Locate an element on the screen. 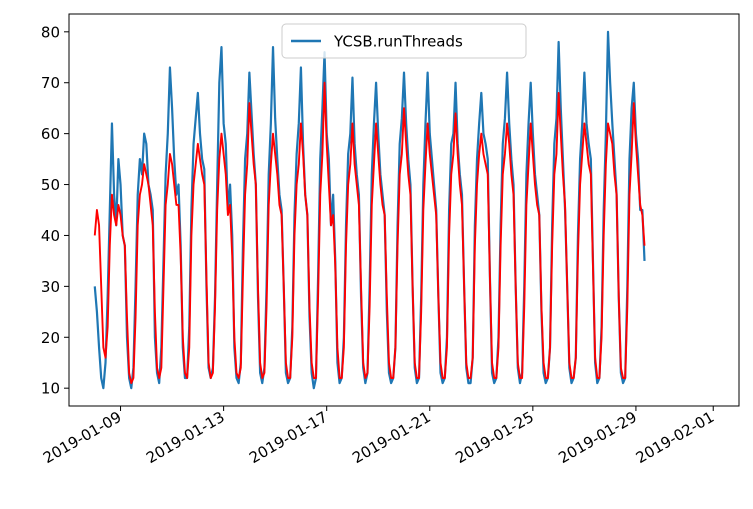  legend-label: YCSB.runThreads is located at coordinates (398, 42).